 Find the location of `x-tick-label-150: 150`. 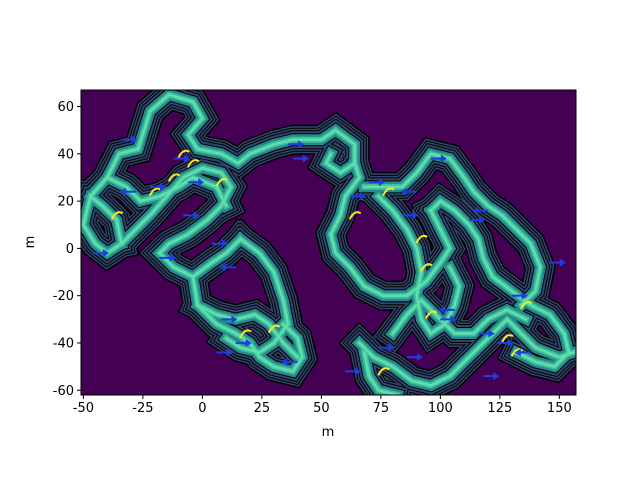

x-tick-label-150: 150 is located at coordinates (559, 408).